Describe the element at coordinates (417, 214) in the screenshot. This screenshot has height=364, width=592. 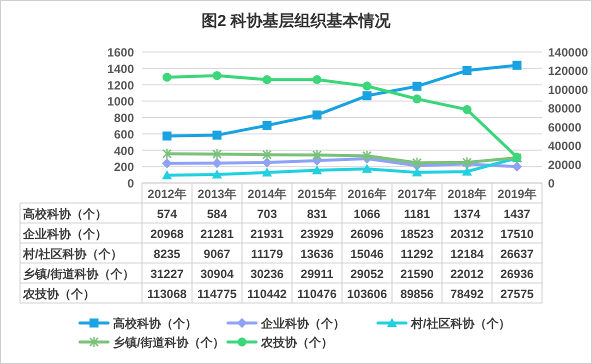
I see `data-label: 1181` at that location.